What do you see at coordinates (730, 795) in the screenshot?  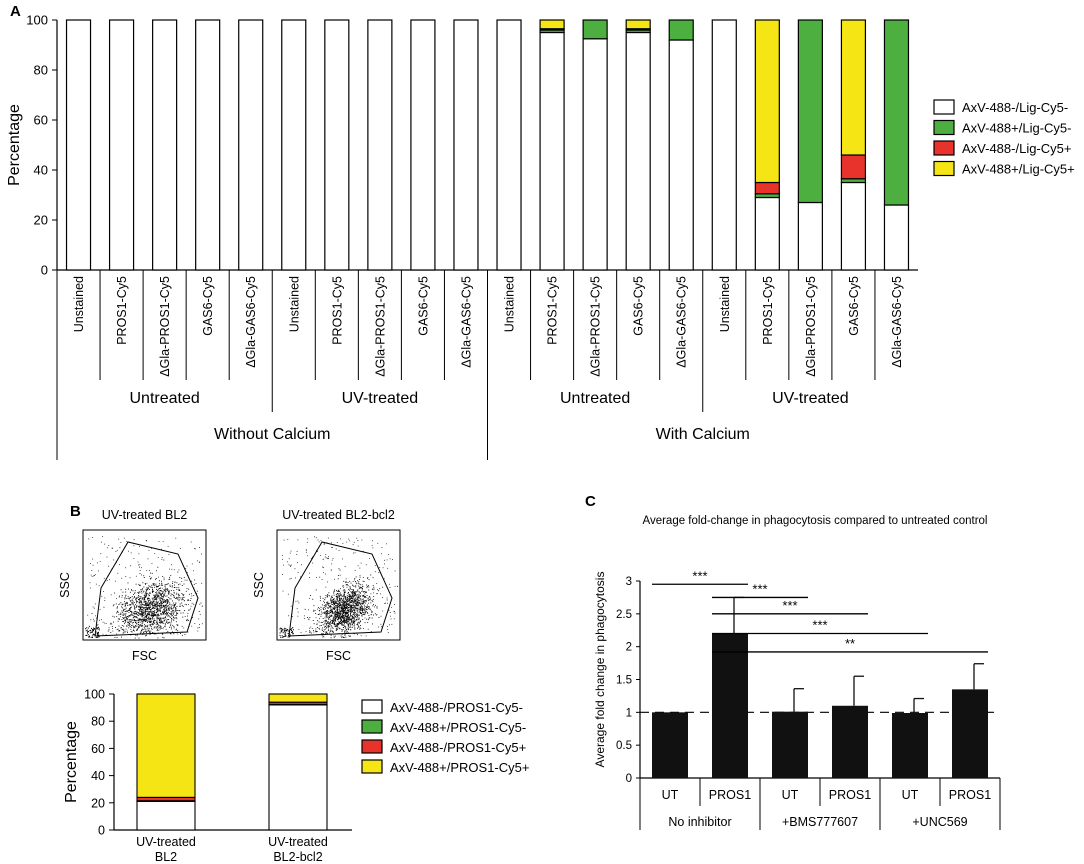 I see `c-category-label: PROS1` at bounding box center [730, 795].